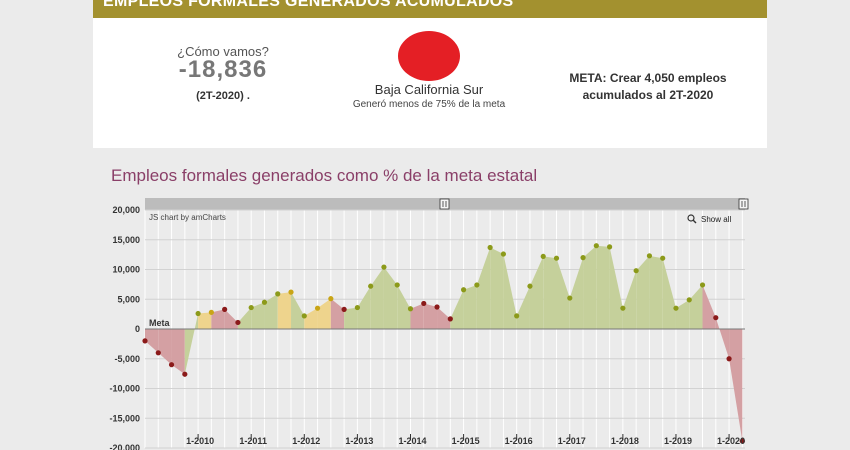 Image resolution: width=850 pixels, height=450 pixels. I want to click on y-tick-label: 5,000, so click(128, 299).